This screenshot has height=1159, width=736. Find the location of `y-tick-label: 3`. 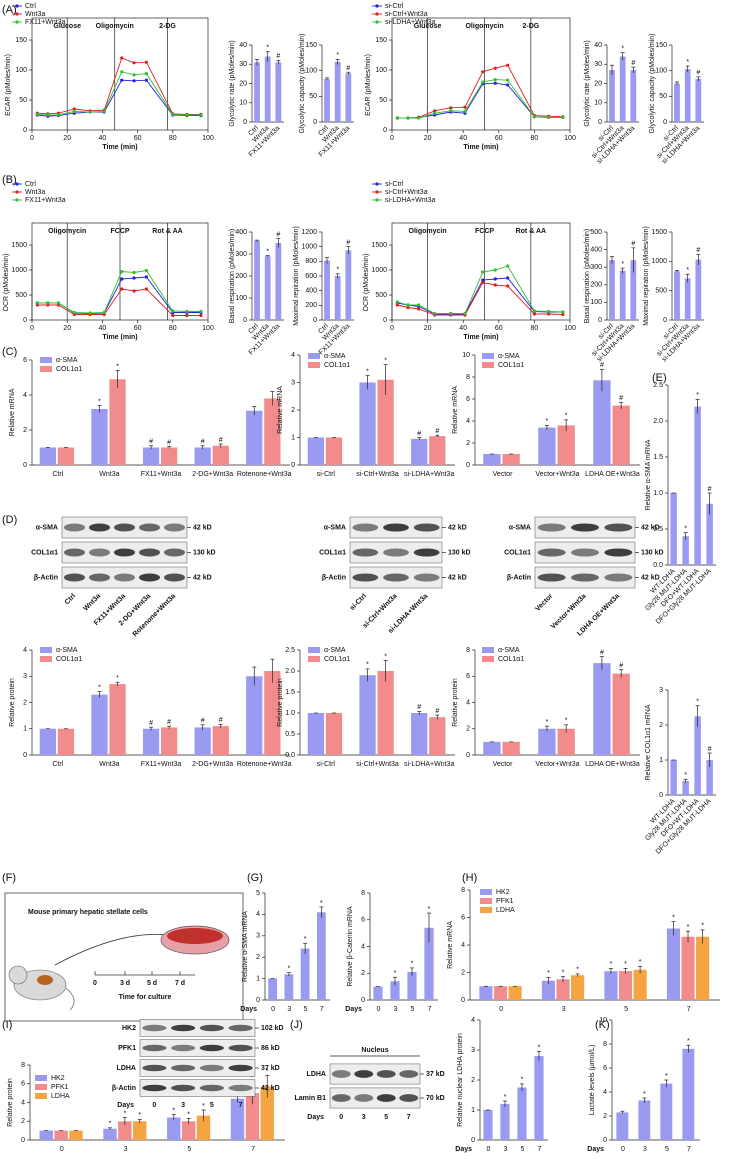

y-tick-label: 3 is located at coordinates (473, 1050).